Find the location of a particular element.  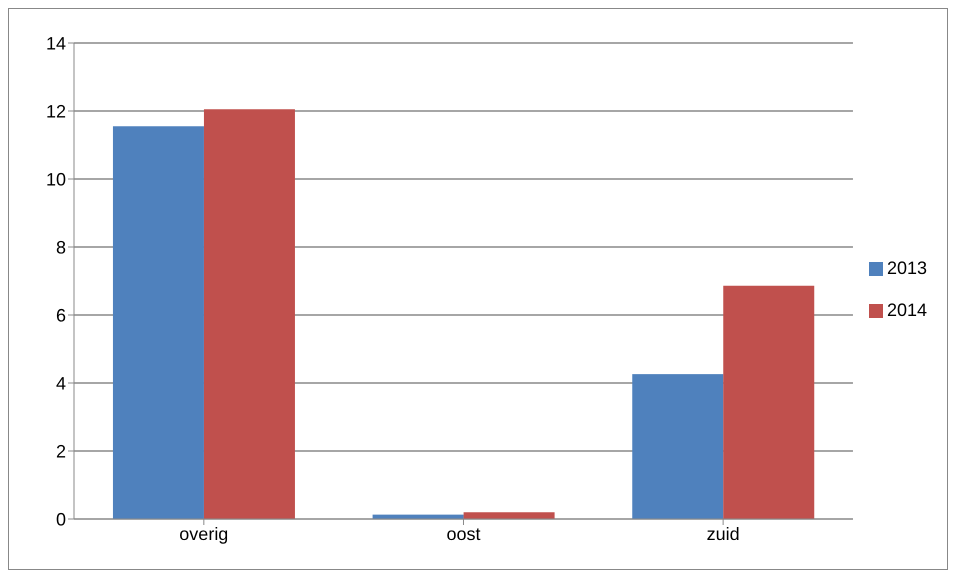

x-tick-label: oost is located at coordinates (463, 534).